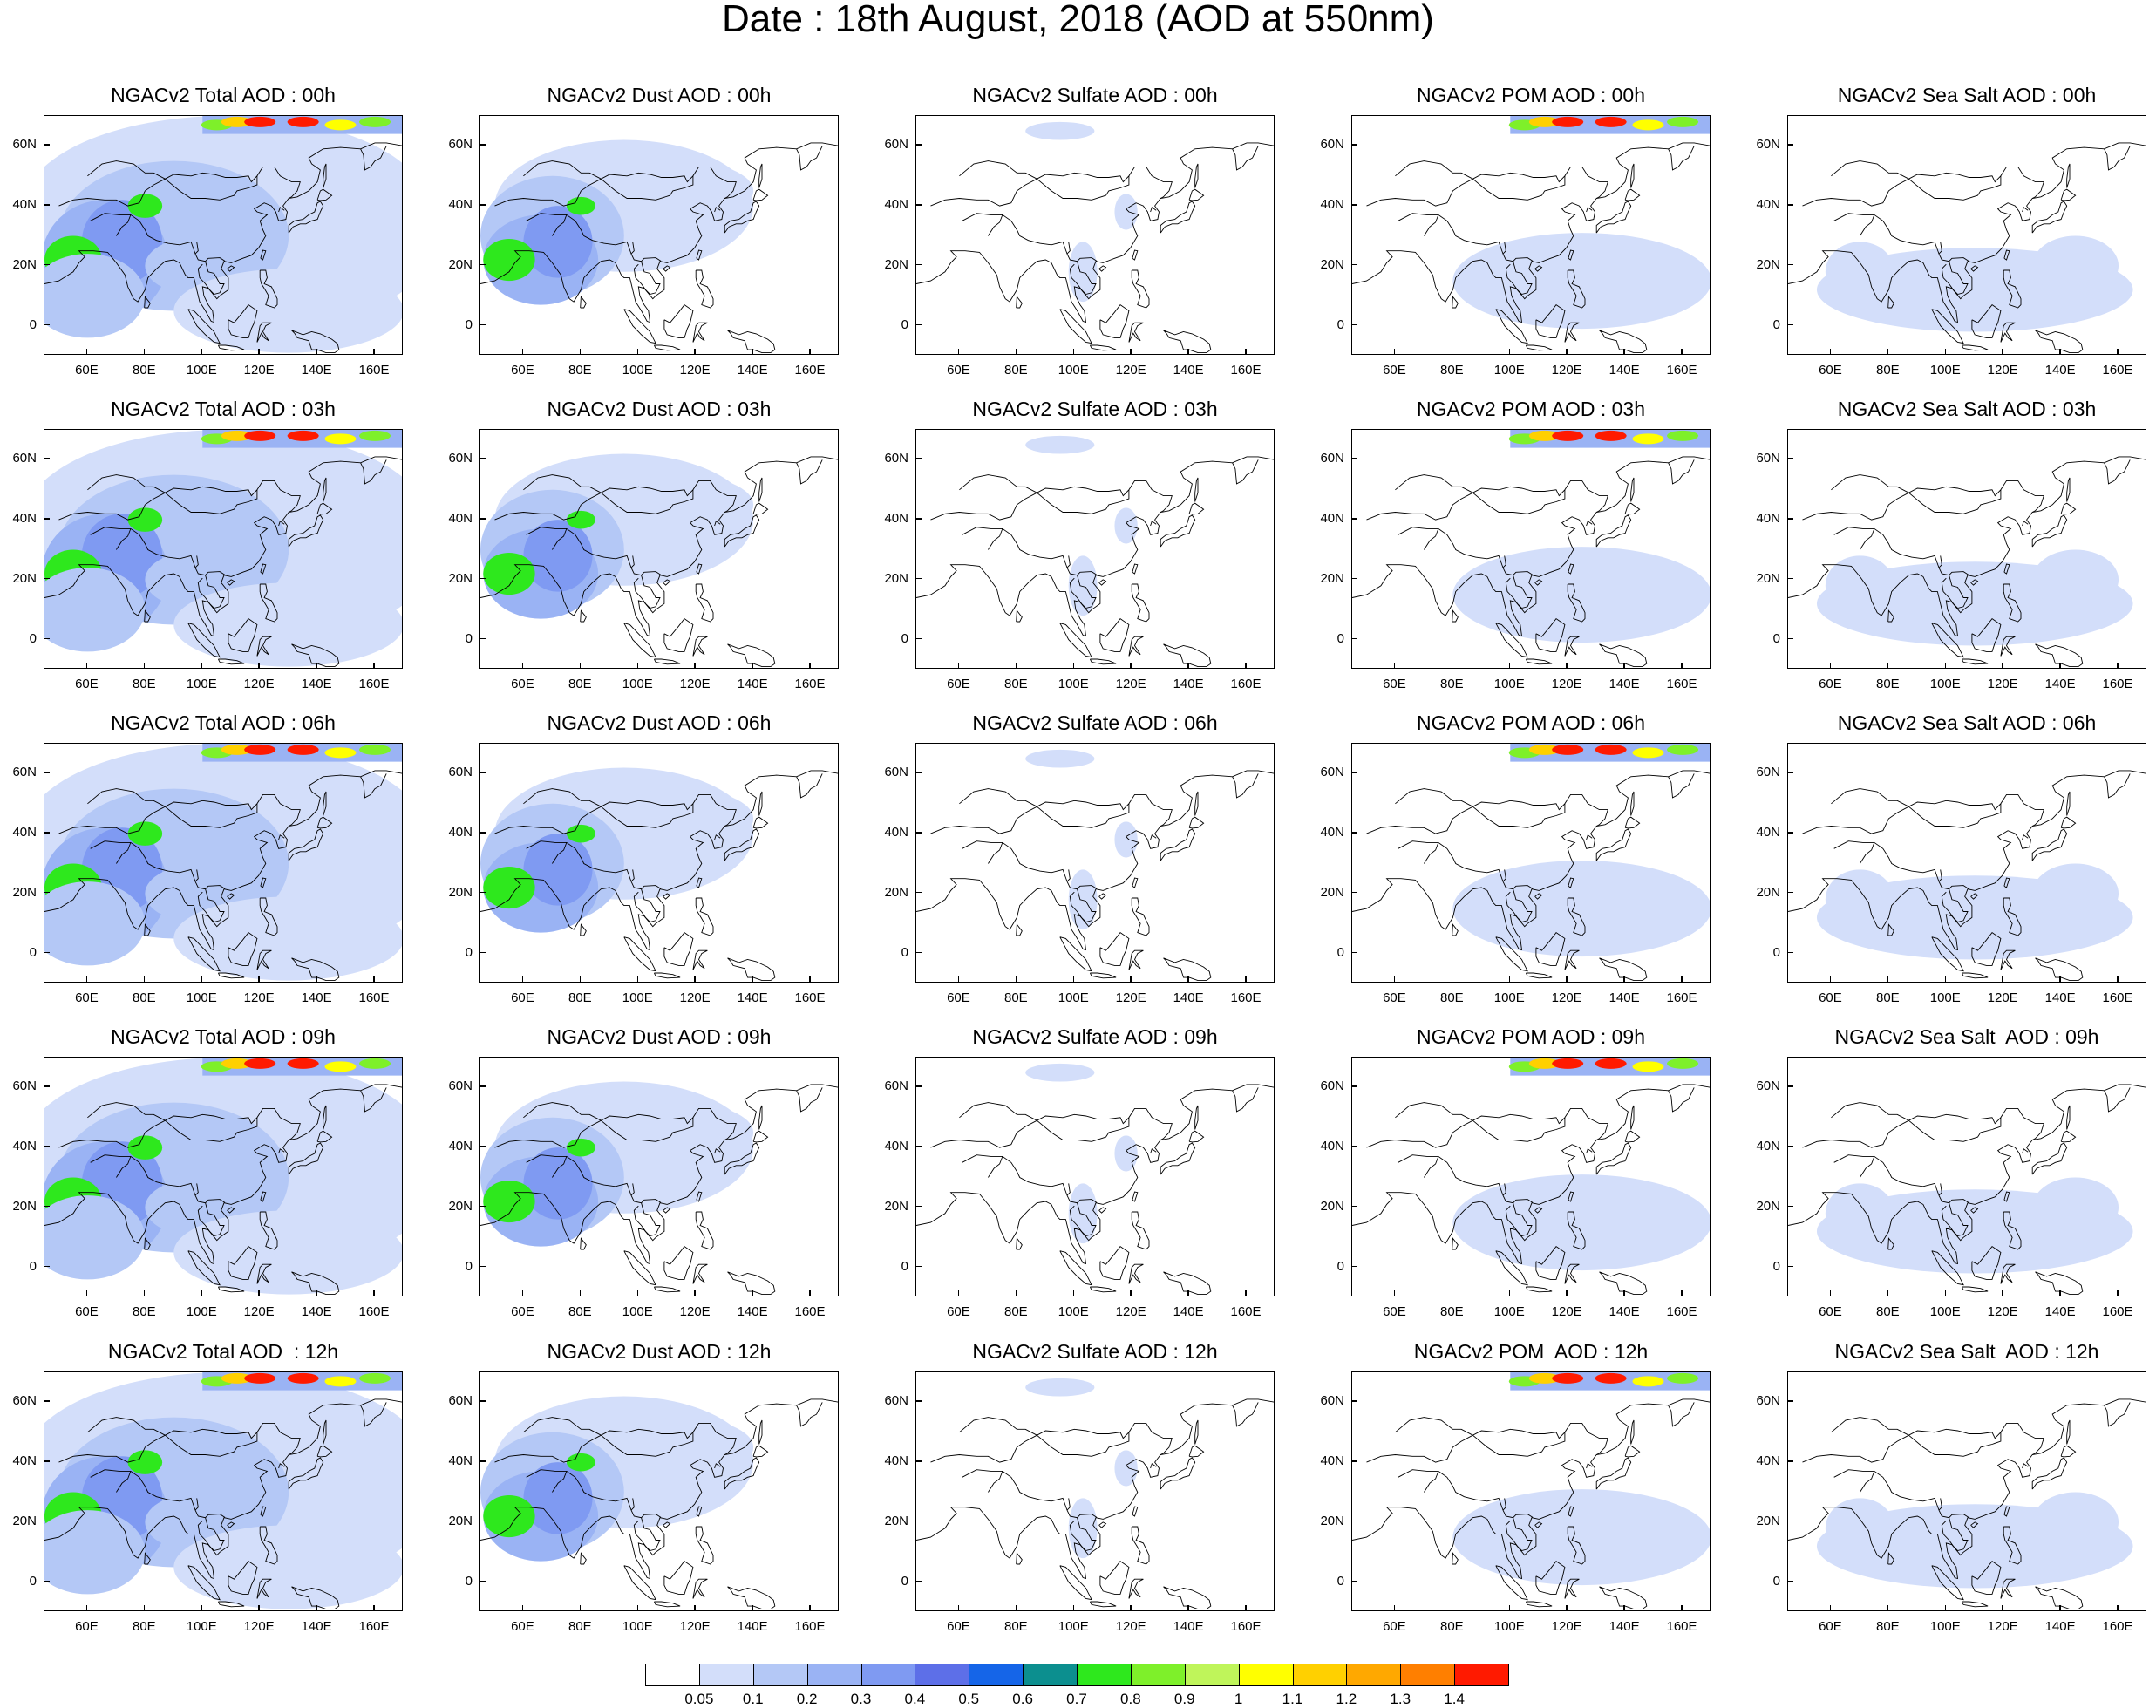  I want to click on lon-label: 60E, so click(522, 684).